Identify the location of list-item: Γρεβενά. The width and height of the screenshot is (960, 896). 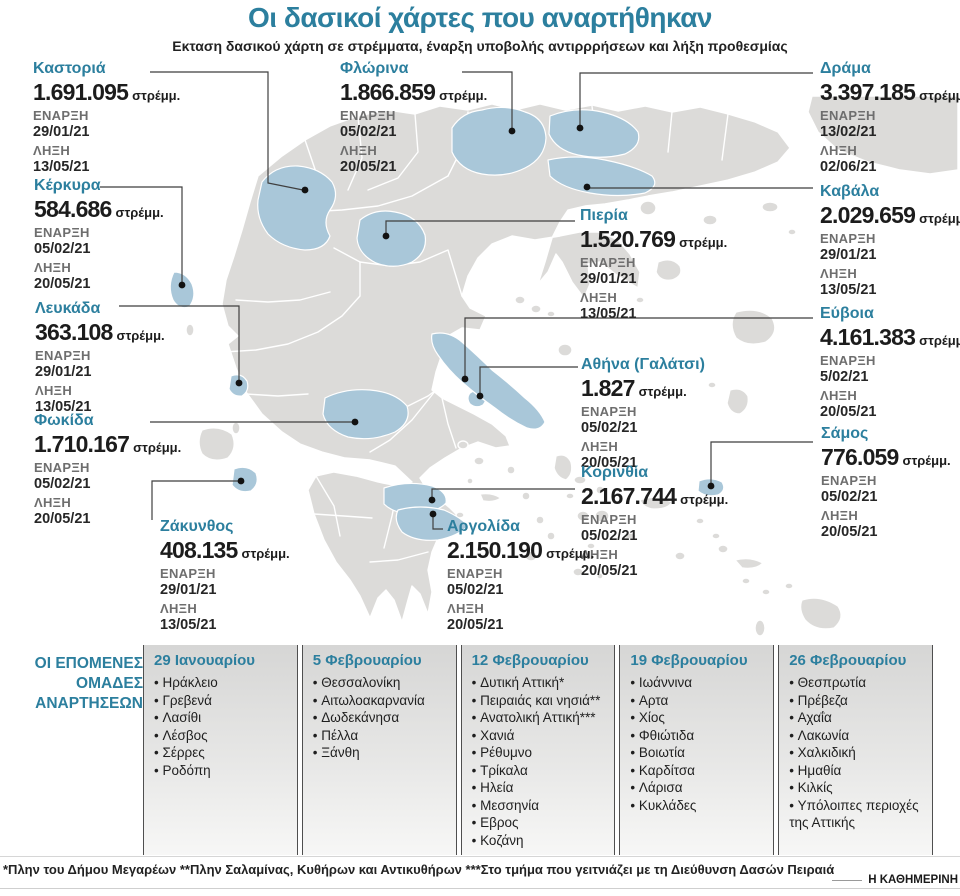
(223, 701).